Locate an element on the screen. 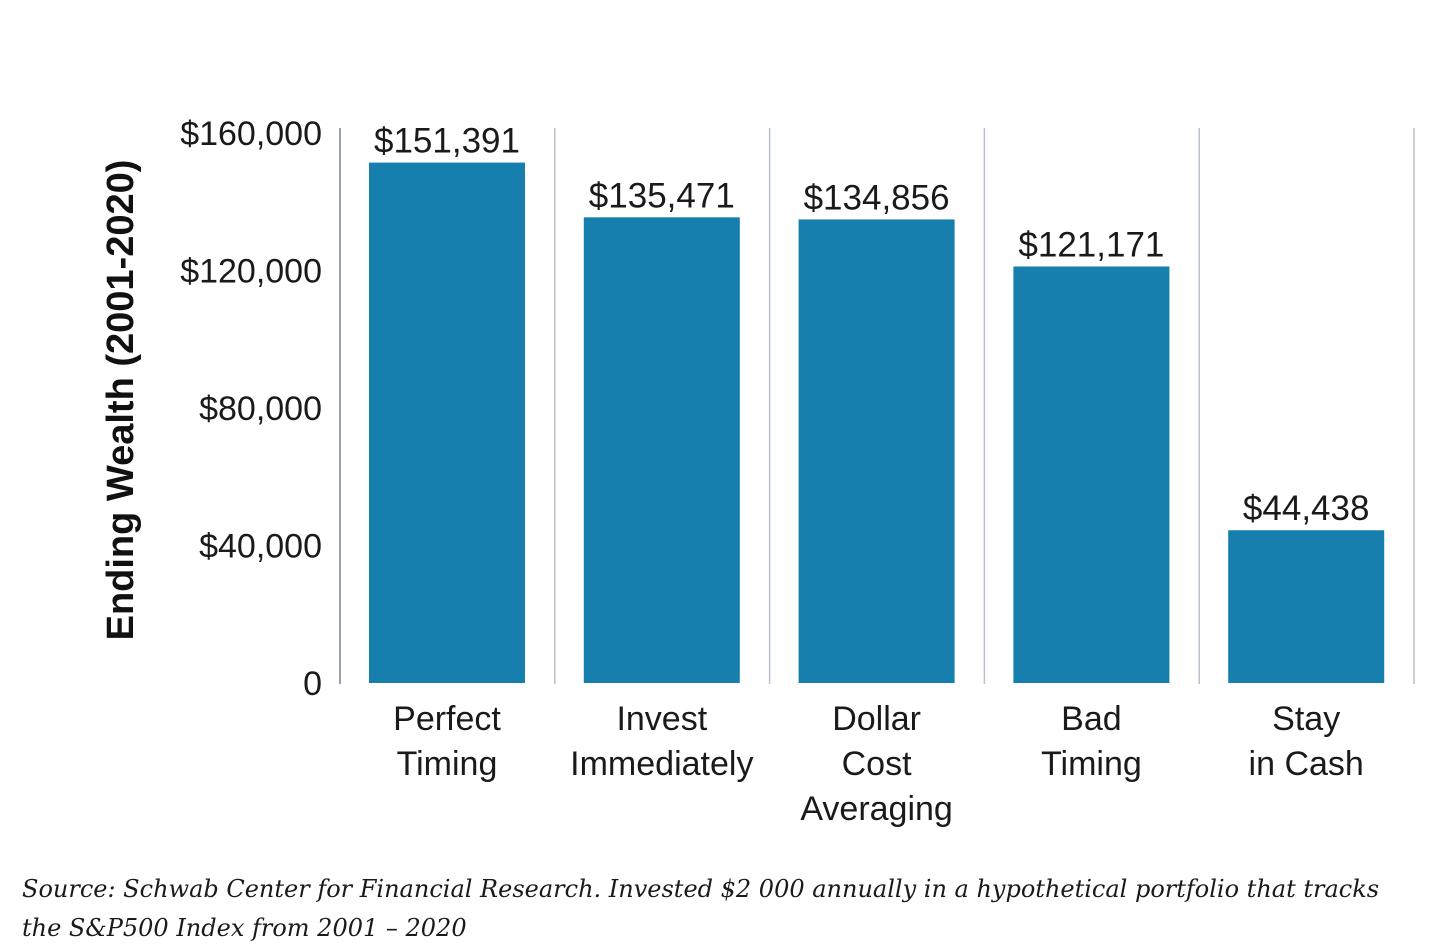 Image resolution: width=1438 pixels, height=948 pixels. category-label: Immediately is located at coordinates (661, 764).